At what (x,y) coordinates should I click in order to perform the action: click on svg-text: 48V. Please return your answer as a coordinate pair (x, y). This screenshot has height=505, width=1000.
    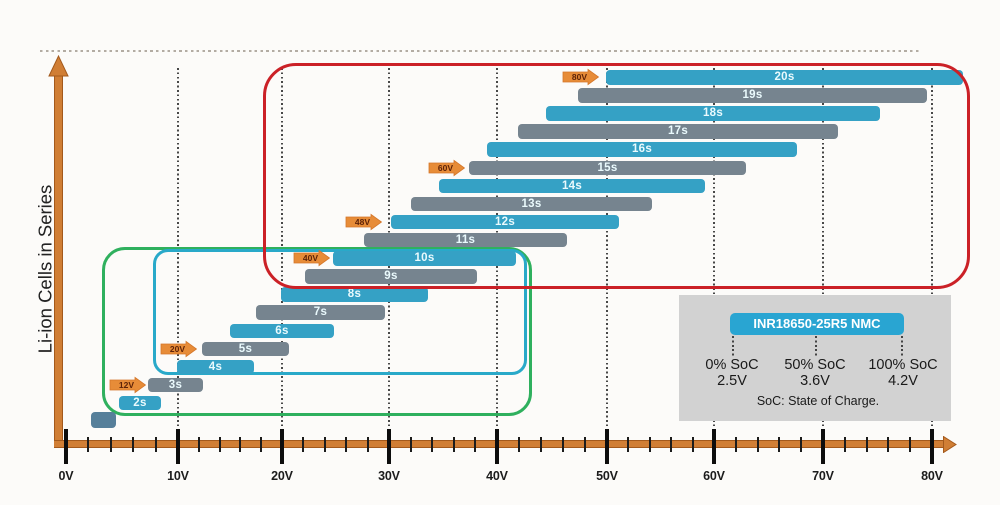
    Looking at the image, I should click on (362, 222).